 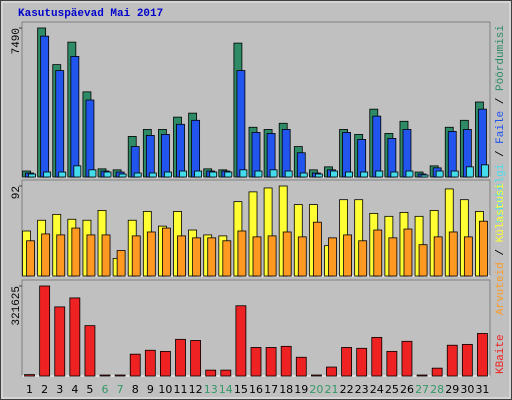 What do you see at coordinates (17, 306) in the screenshot?
I see `y-tick-label: 321625` at bounding box center [17, 306].